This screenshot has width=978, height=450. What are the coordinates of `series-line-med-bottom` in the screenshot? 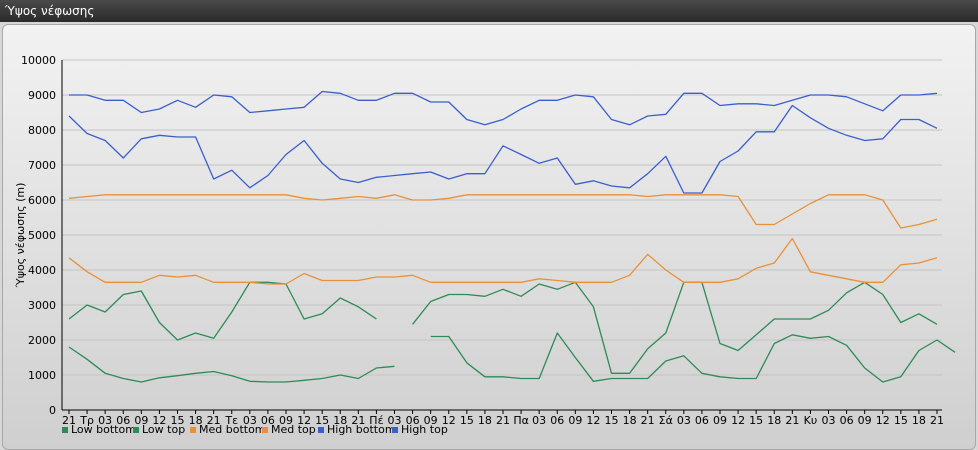 It's located at (503, 261).